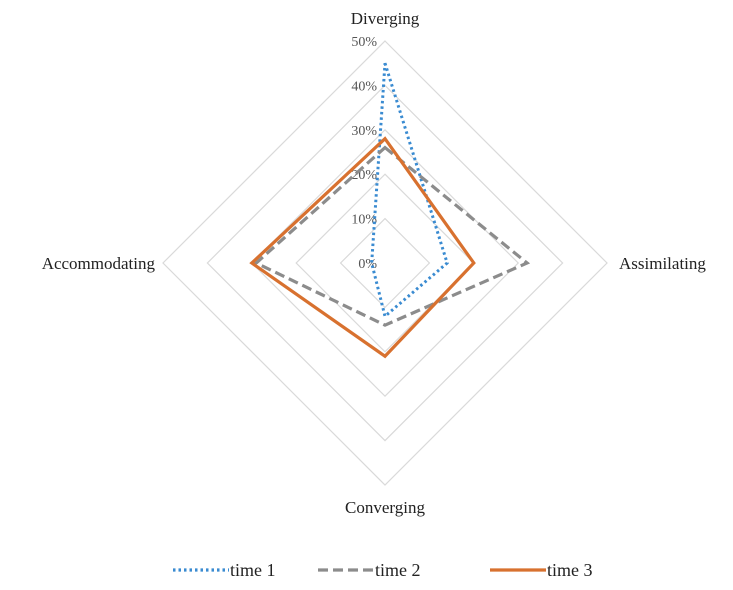  I want to click on legend-label-time-2: time 2, so click(398, 570).